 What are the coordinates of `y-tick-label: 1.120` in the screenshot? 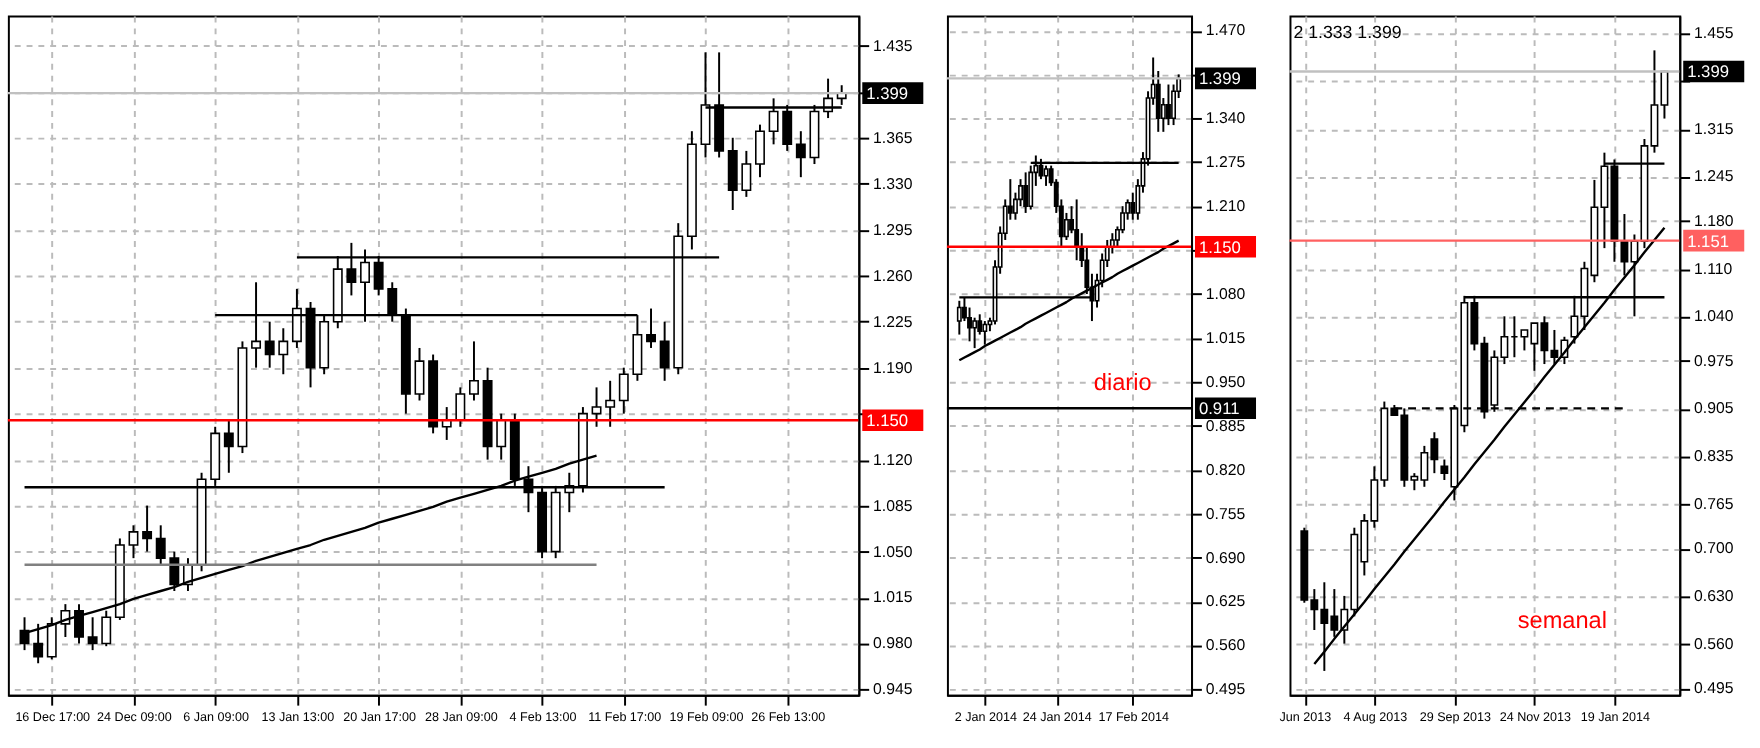 It's located at (893, 459).